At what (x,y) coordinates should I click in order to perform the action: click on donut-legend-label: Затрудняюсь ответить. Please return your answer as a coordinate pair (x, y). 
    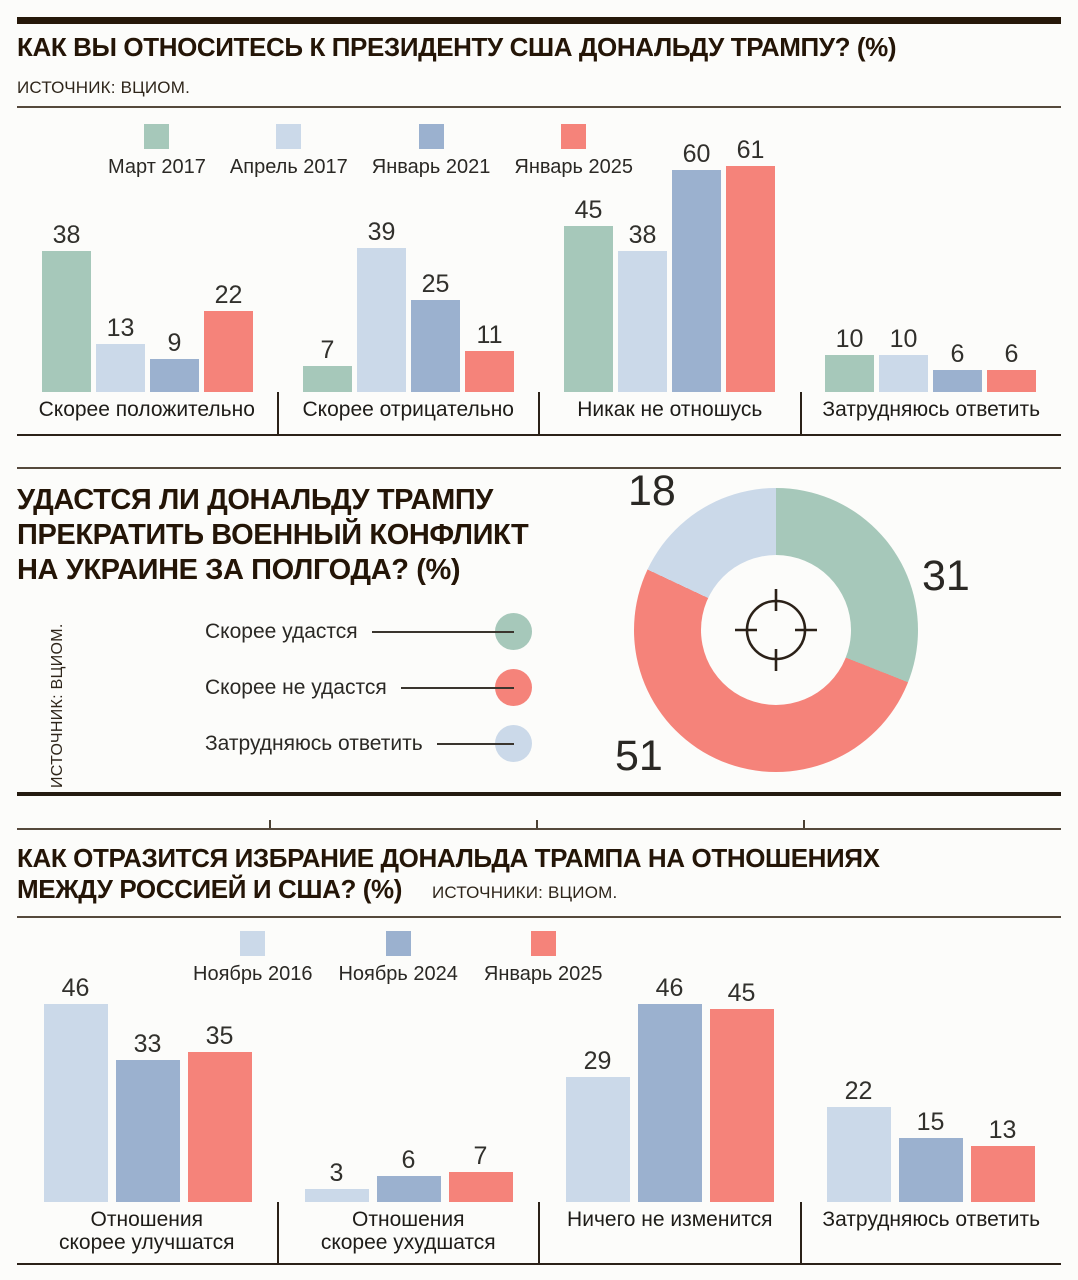
    Looking at the image, I should click on (314, 743).